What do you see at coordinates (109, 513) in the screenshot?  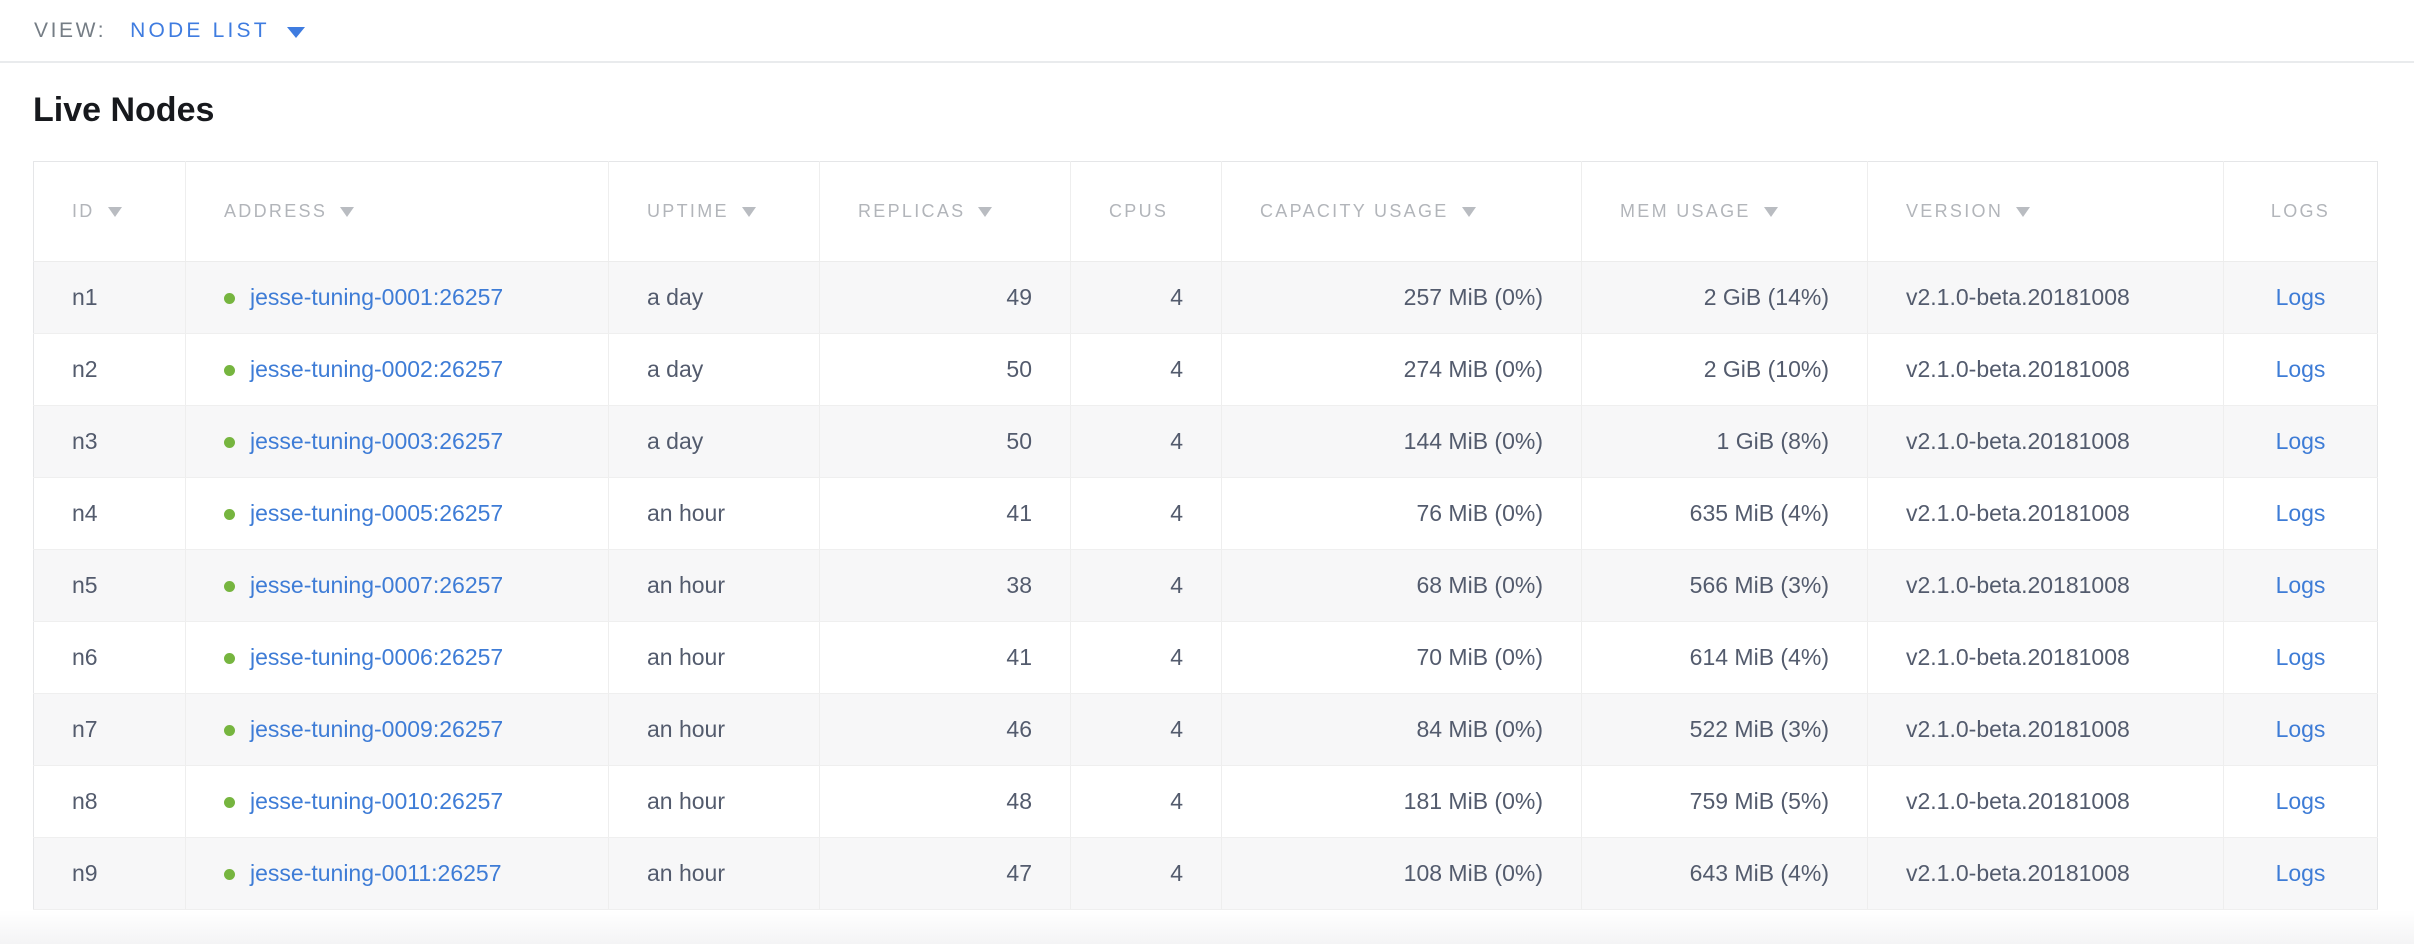 I see `cell-id: n4` at bounding box center [109, 513].